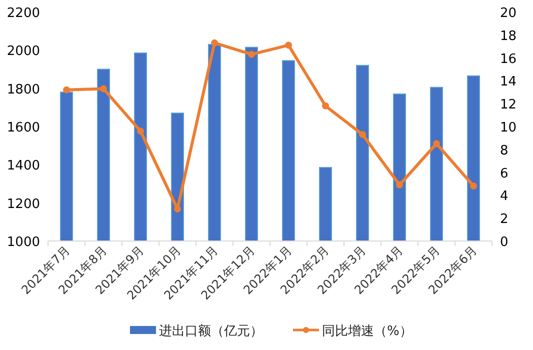 The width and height of the screenshot is (533, 350). What do you see at coordinates (23, 204) in the screenshot?
I see `y-tick-label: 1200` at bounding box center [23, 204].